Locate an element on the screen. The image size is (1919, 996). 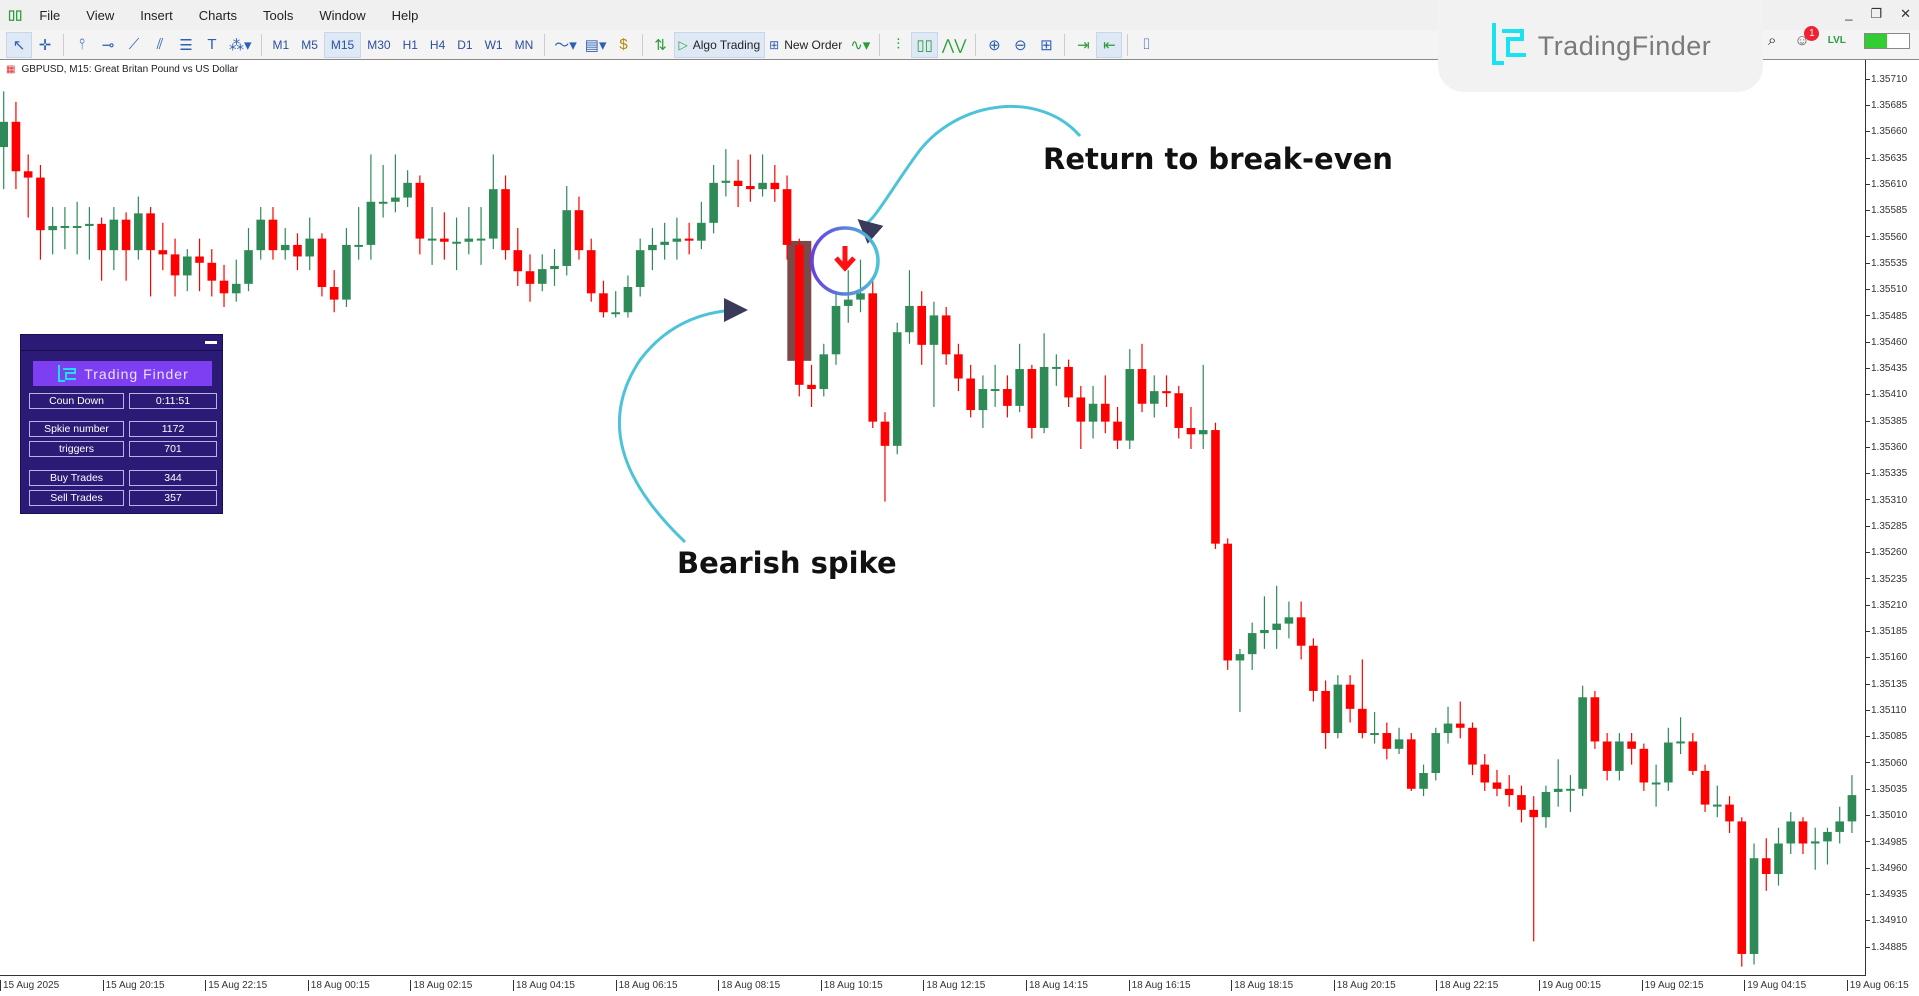
search-icon: ⌕ is located at coordinates (1772, 40).